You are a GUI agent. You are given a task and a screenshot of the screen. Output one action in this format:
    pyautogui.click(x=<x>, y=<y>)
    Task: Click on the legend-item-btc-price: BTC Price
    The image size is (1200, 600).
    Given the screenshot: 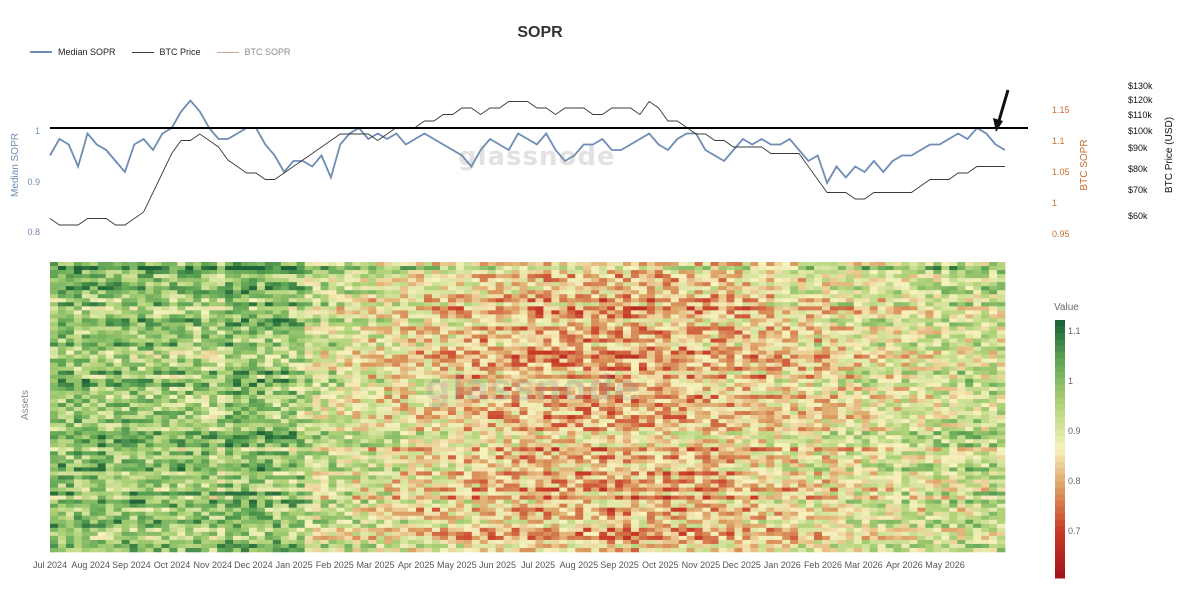 What is the action you would take?
    pyautogui.click(x=166, y=52)
    